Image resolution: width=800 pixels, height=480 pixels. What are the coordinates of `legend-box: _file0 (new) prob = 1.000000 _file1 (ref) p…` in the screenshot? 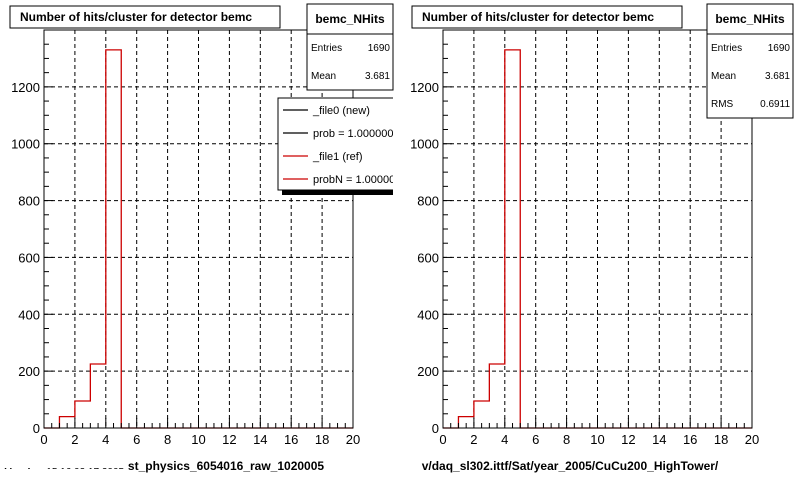 It's located at (339, 146).